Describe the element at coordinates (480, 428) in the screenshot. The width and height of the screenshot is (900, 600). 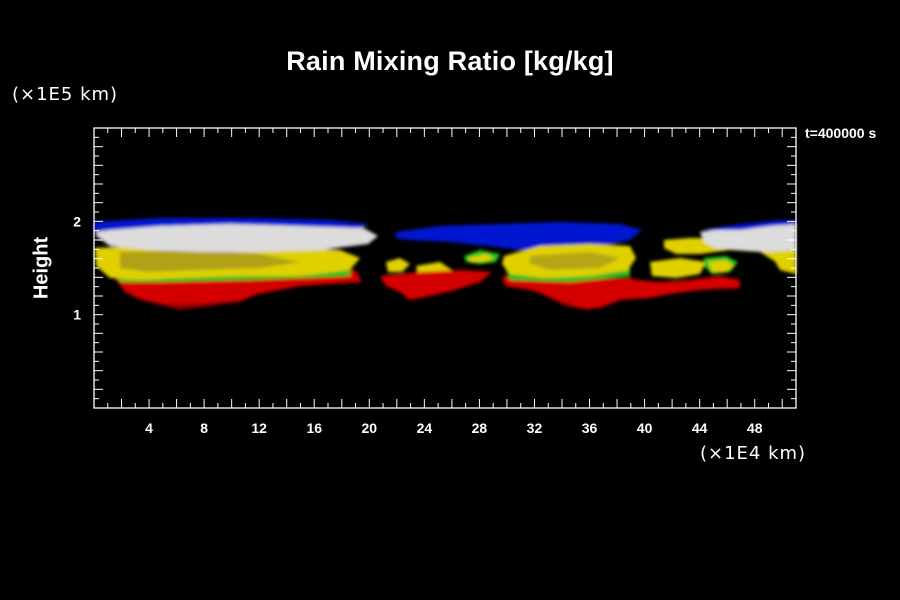
I see `x-tick-label: 28` at that location.